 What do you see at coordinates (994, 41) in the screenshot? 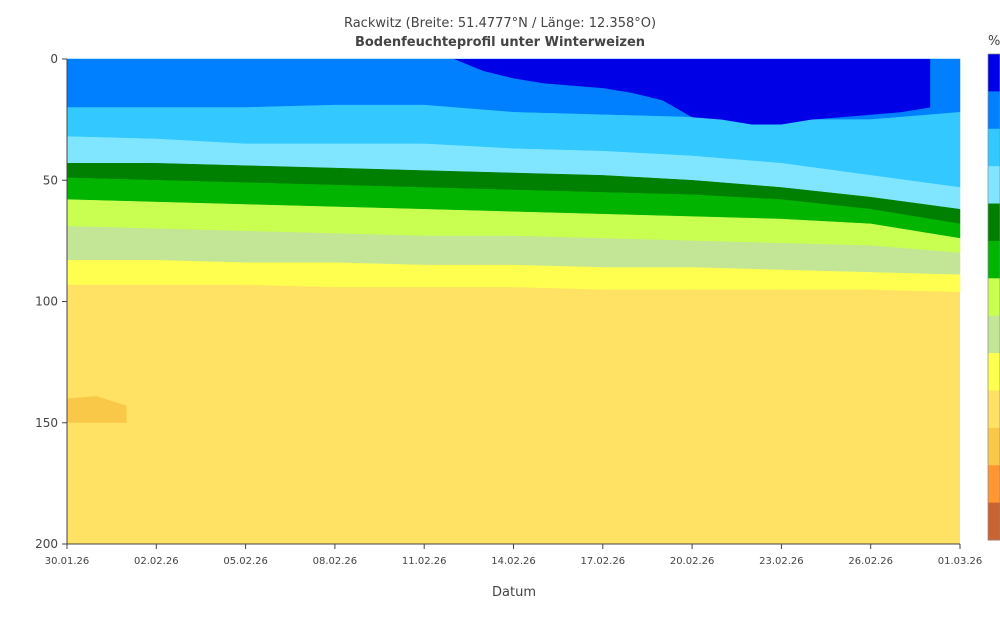
I see `legend-unit-label: %` at bounding box center [994, 41].